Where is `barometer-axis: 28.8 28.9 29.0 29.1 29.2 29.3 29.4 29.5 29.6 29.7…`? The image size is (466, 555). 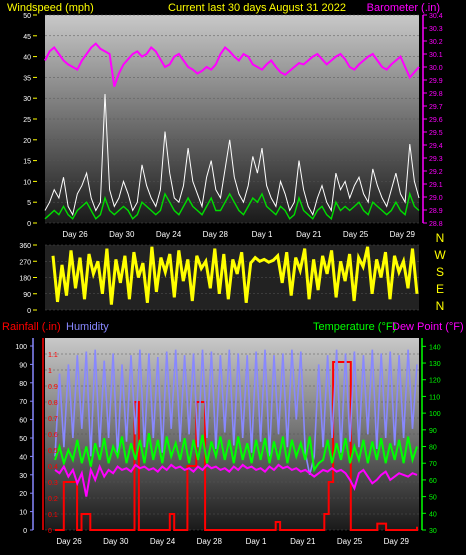
barometer-axis: 28.8 28.9 29.0 29.1 29.2 29.3 29.4 29.5 29.6 29.7… is located at coordinates (432, 120).